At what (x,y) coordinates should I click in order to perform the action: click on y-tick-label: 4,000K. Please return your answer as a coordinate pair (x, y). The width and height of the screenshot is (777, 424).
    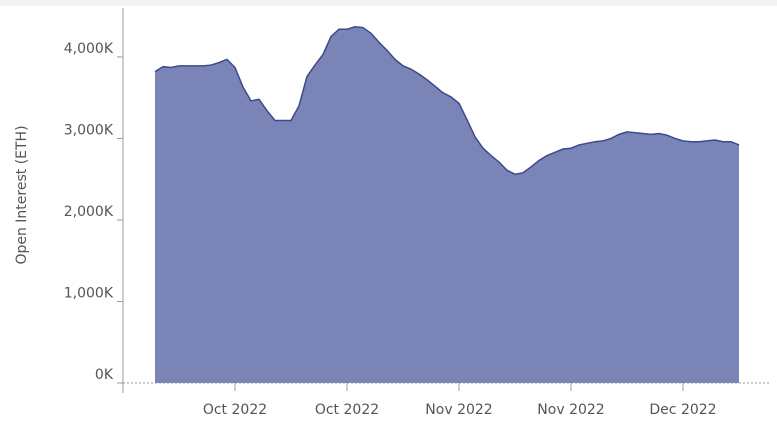
    Looking at the image, I should click on (89, 49).